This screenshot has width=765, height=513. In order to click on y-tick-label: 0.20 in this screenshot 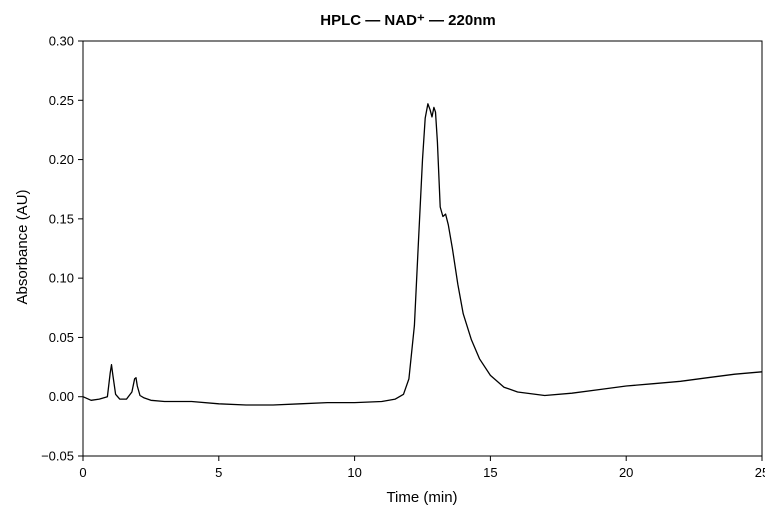, I will do `click(61, 159)`.